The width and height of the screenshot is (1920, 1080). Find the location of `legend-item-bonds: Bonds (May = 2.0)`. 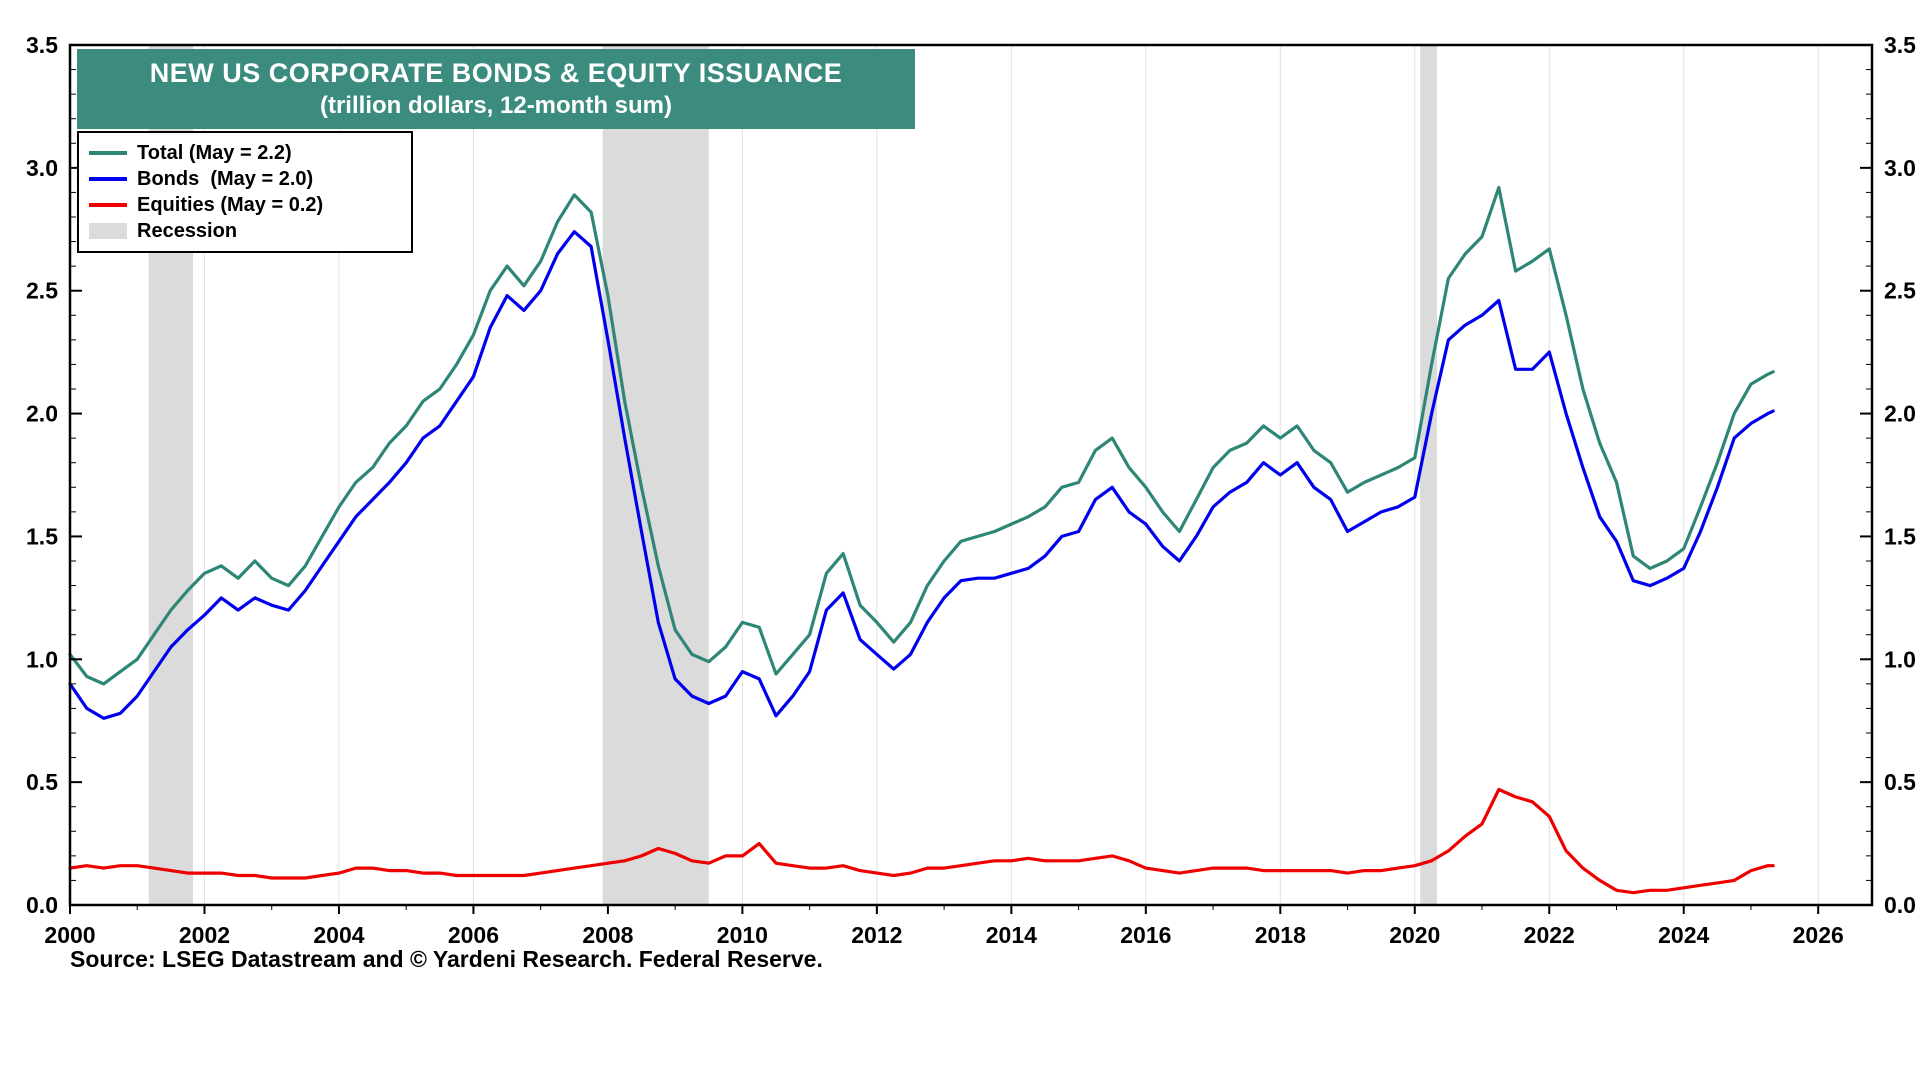

legend-item-bonds: Bonds (May = 2.0) is located at coordinates (245, 179).